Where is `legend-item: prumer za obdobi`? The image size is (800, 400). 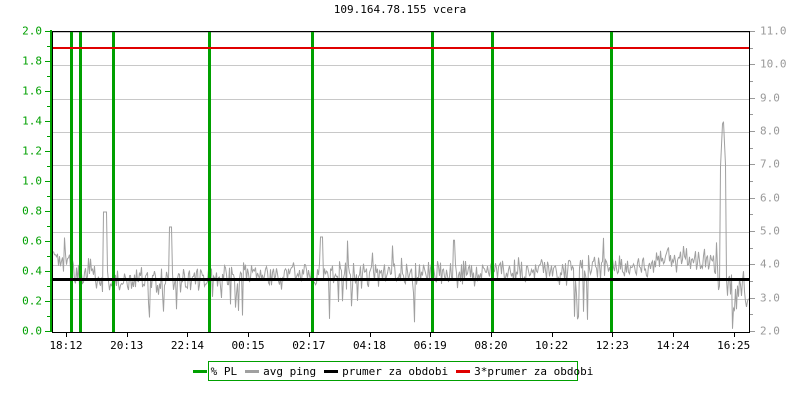
legend-item: prumer za obdobi is located at coordinates (386, 371).